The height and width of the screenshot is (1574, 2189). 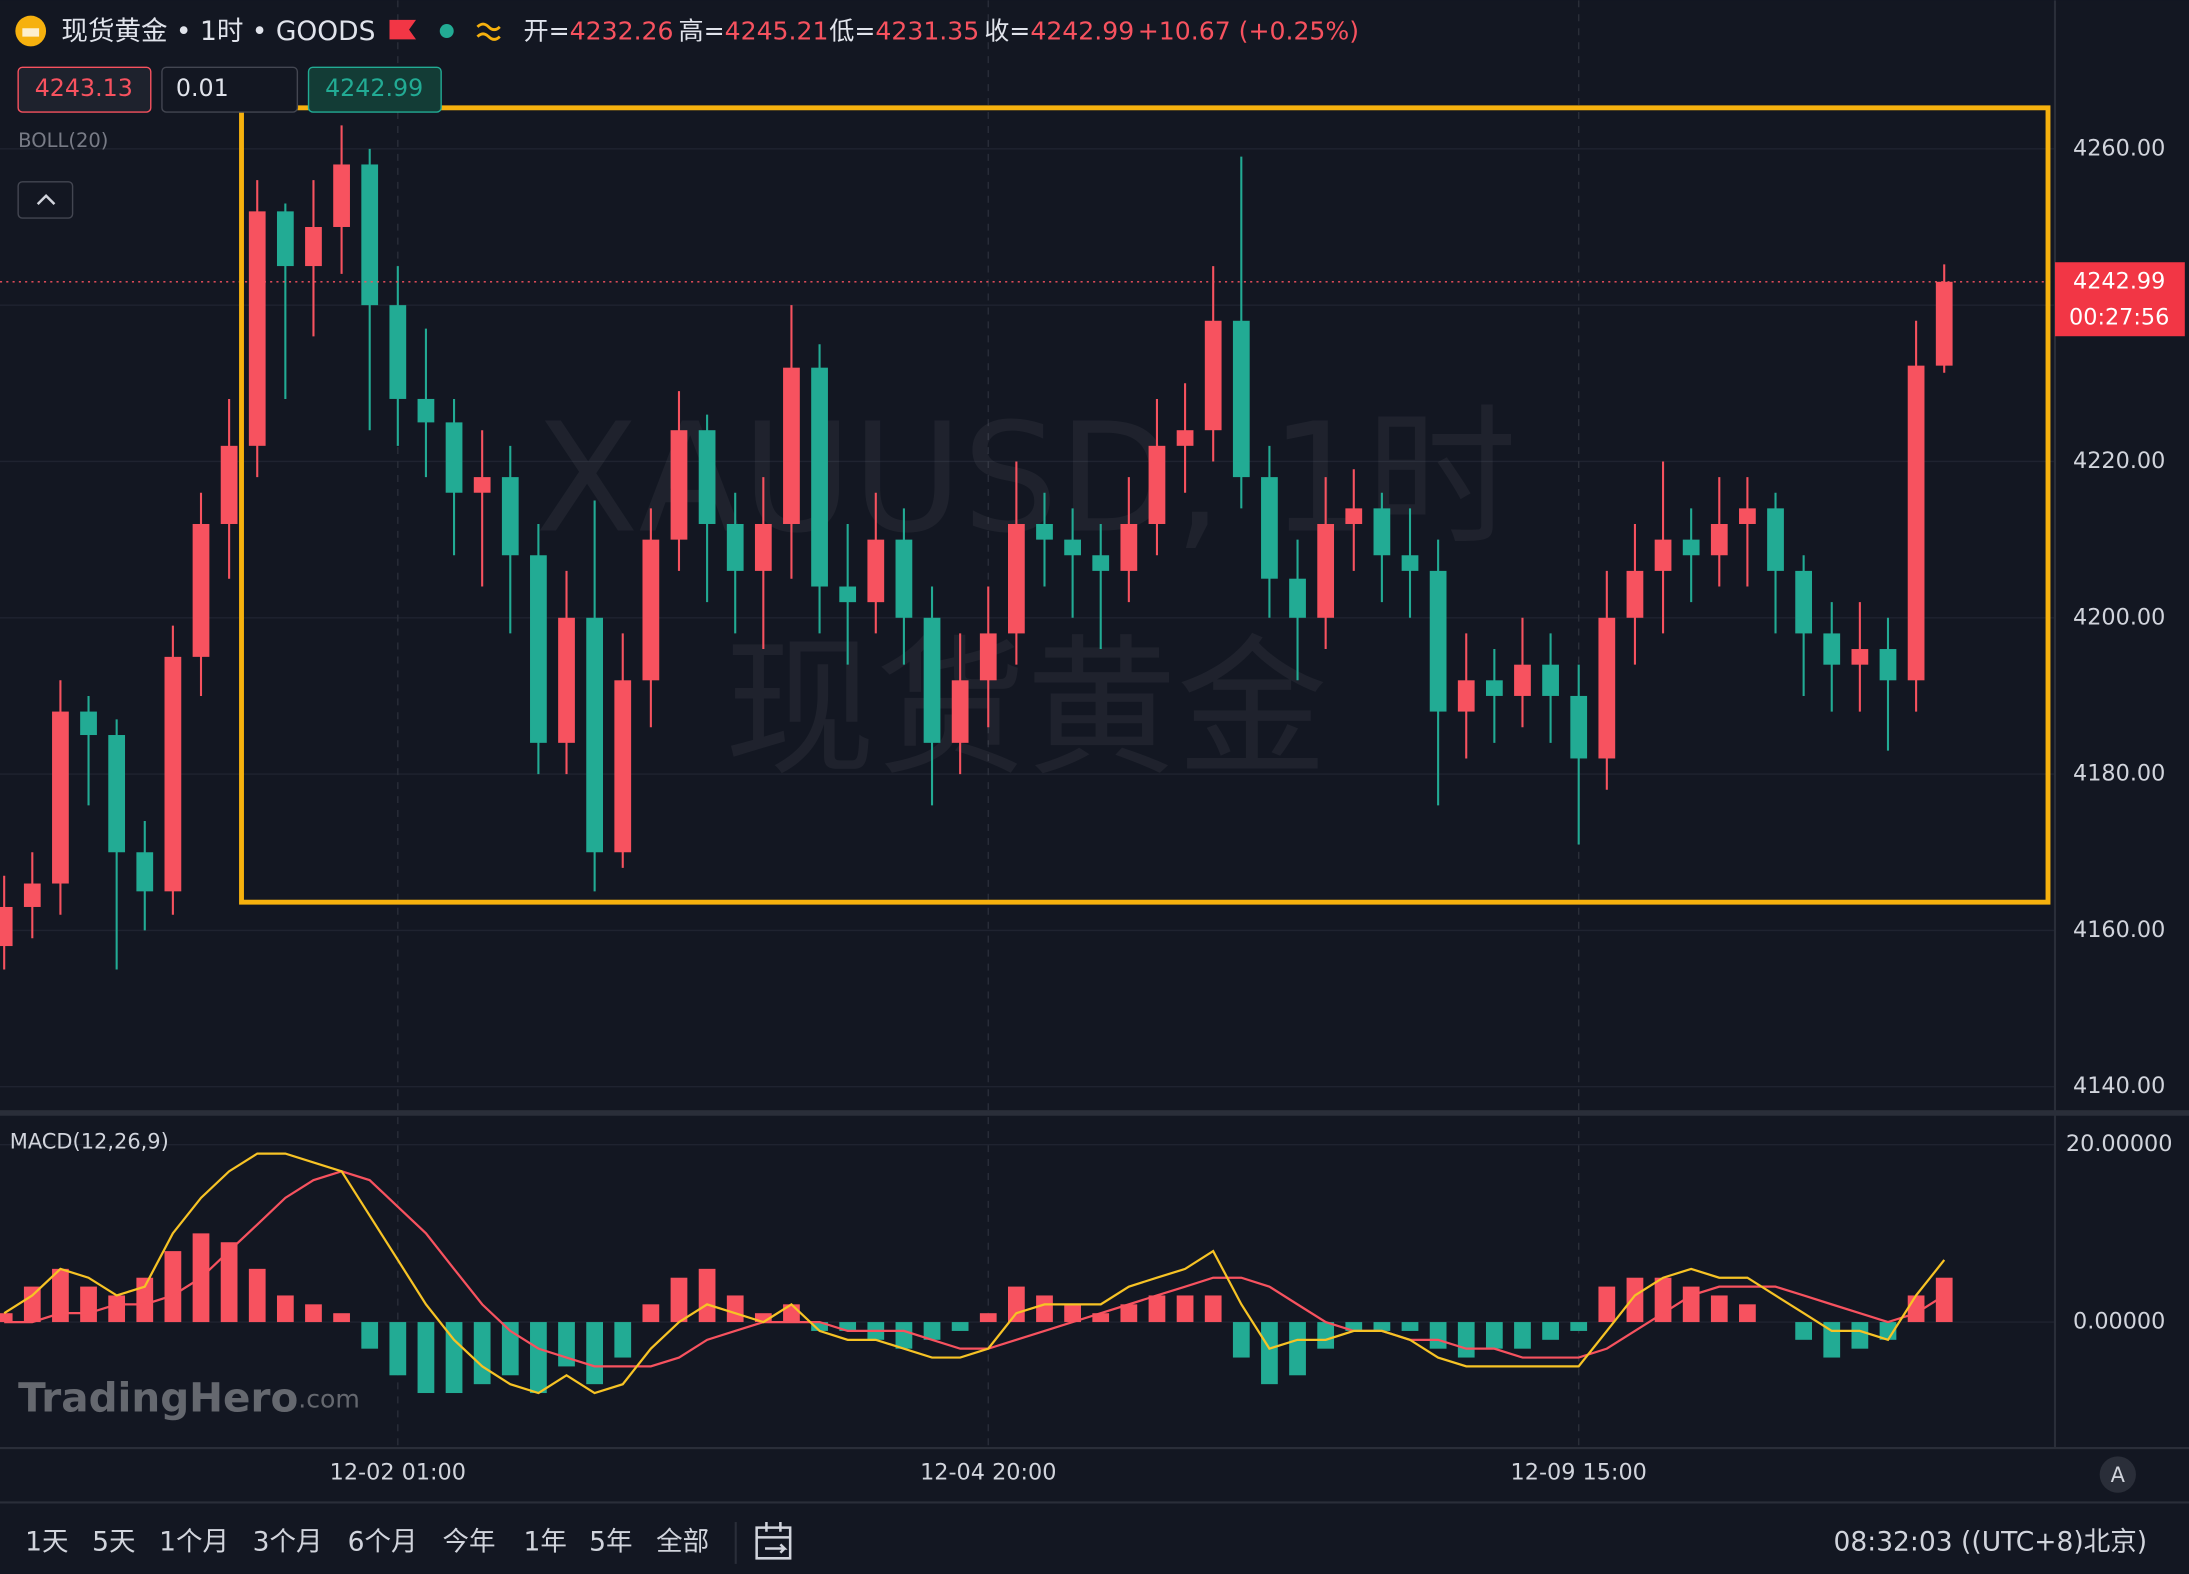 I want to click on y-tick-label: 20.00000, so click(x=2119, y=1144).